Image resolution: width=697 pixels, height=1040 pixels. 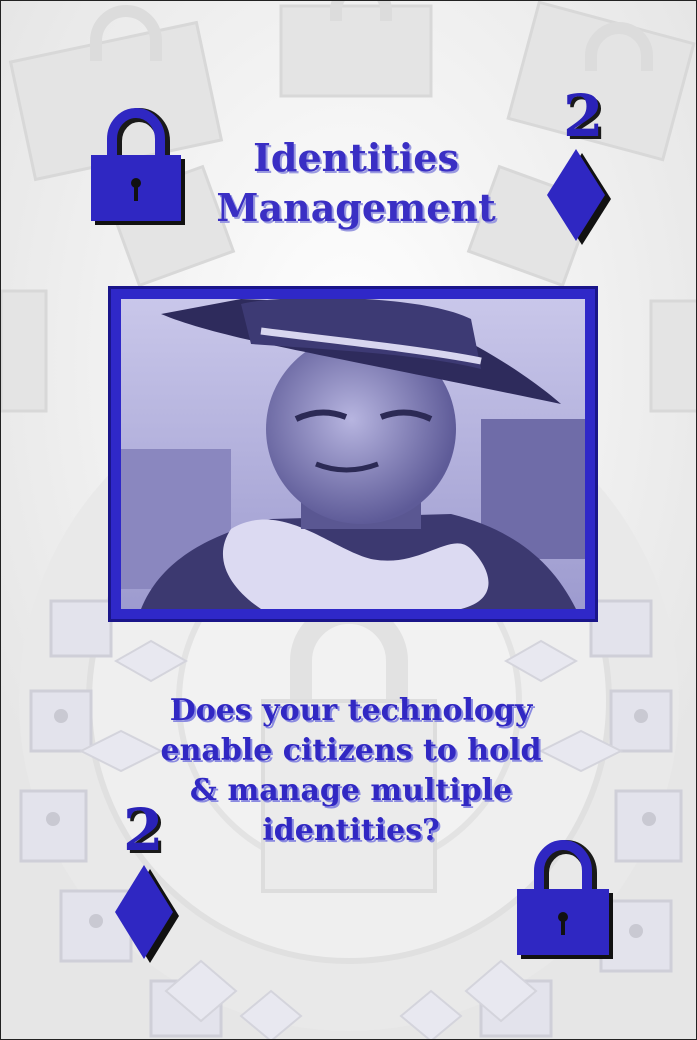 I want to click on question-line: identities?, so click(x=351, y=830).